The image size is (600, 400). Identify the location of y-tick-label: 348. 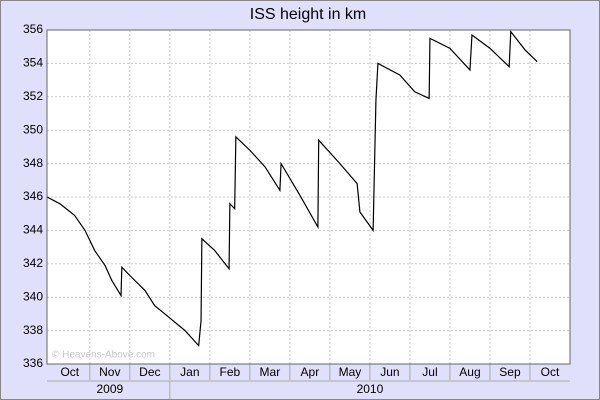
(33, 163).